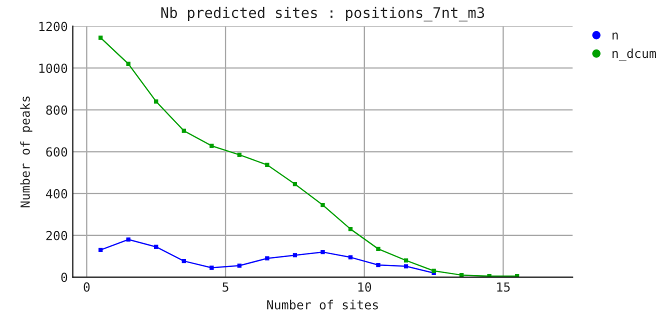 This screenshot has width=662, height=328. Describe the element at coordinates (57, 152) in the screenshot. I see `y-tick-label: 600` at that location.